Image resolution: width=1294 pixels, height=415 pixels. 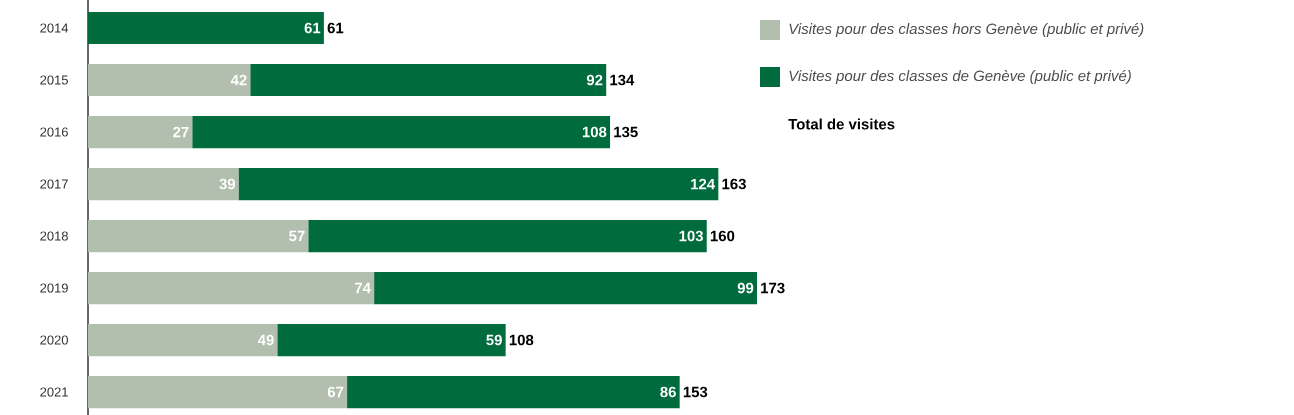 I want to click on y-tick-label: 2015, so click(x=54, y=80).